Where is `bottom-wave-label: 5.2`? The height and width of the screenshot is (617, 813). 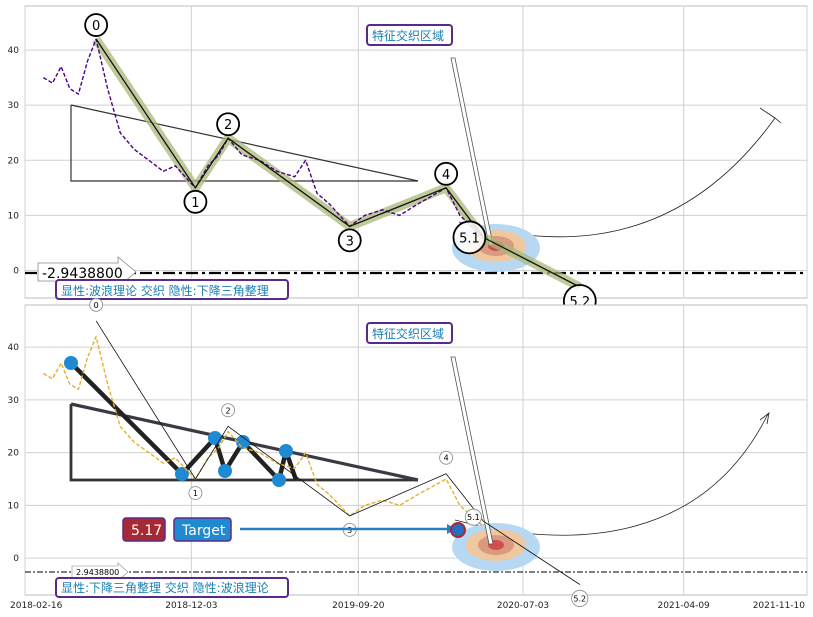
bottom-wave-label: 5.2 is located at coordinates (579, 598).